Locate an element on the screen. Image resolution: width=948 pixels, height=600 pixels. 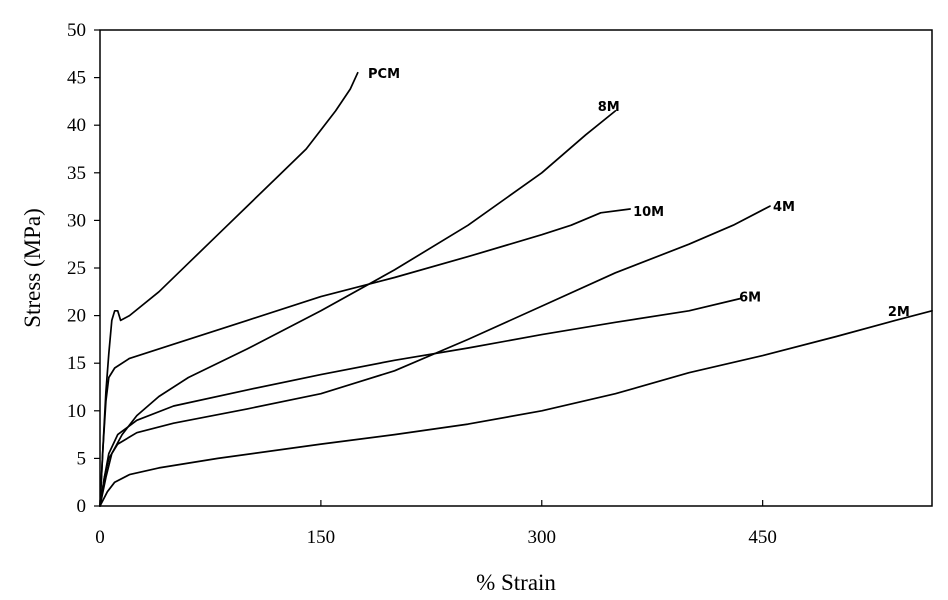
y-tick-label: 20 is located at coordinates (76, 316).